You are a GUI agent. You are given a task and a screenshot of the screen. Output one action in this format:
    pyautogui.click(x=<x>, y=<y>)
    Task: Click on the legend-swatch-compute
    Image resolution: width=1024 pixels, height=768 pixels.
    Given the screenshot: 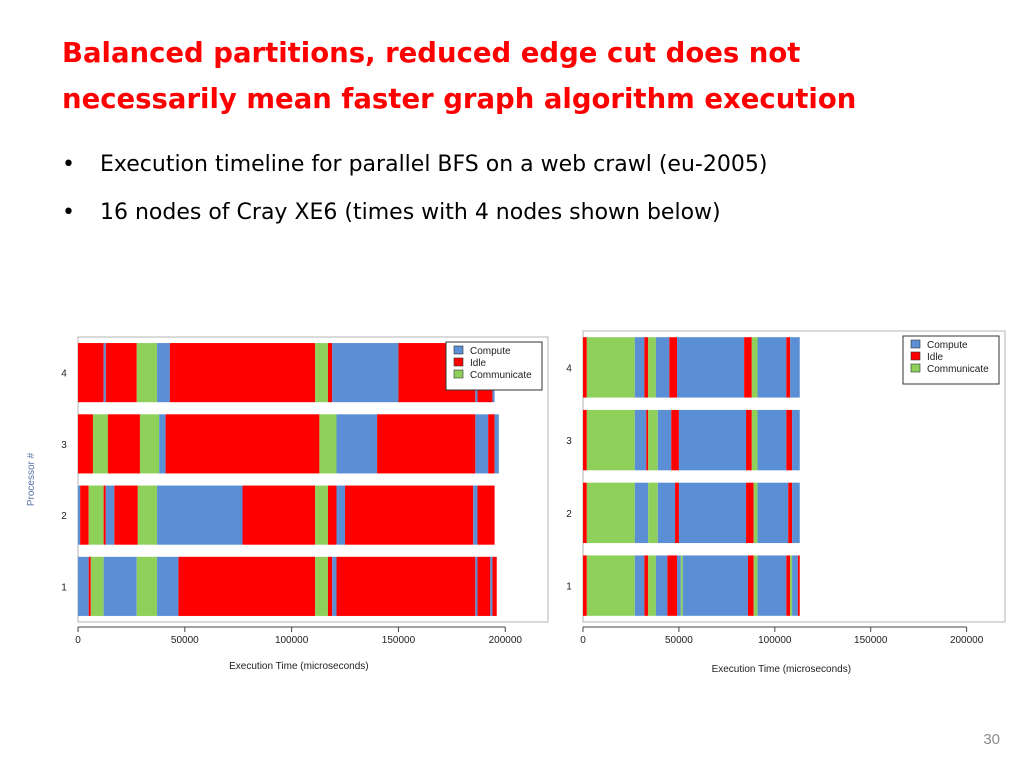 What is the action you would take?
    pyautogui.click(x=915, y=344)
    